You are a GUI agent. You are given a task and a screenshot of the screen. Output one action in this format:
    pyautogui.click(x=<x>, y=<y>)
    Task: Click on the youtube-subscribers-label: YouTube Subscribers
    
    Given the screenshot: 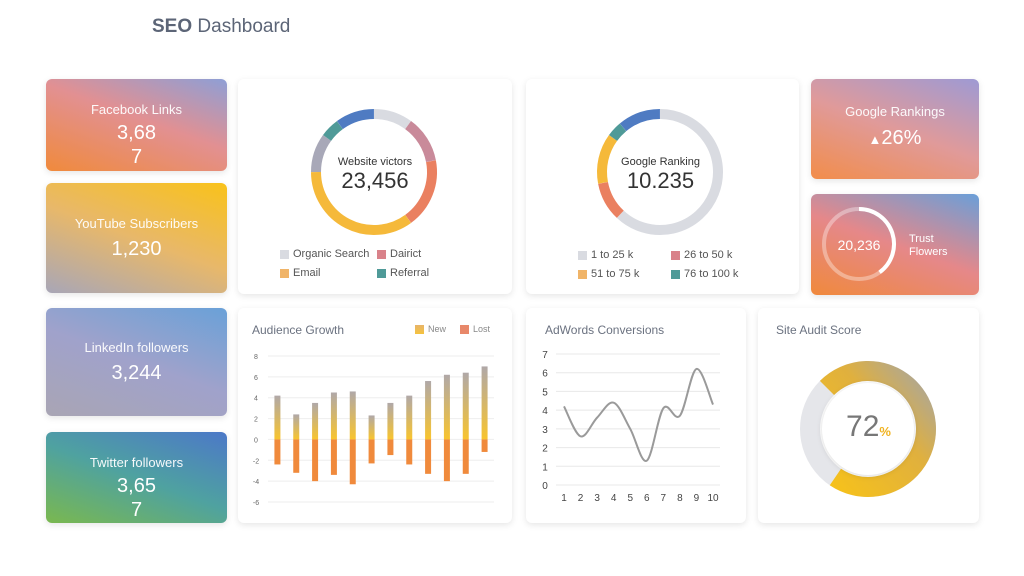 What is the action you would take?
    pyautogui.click(x=136, y=223)
    